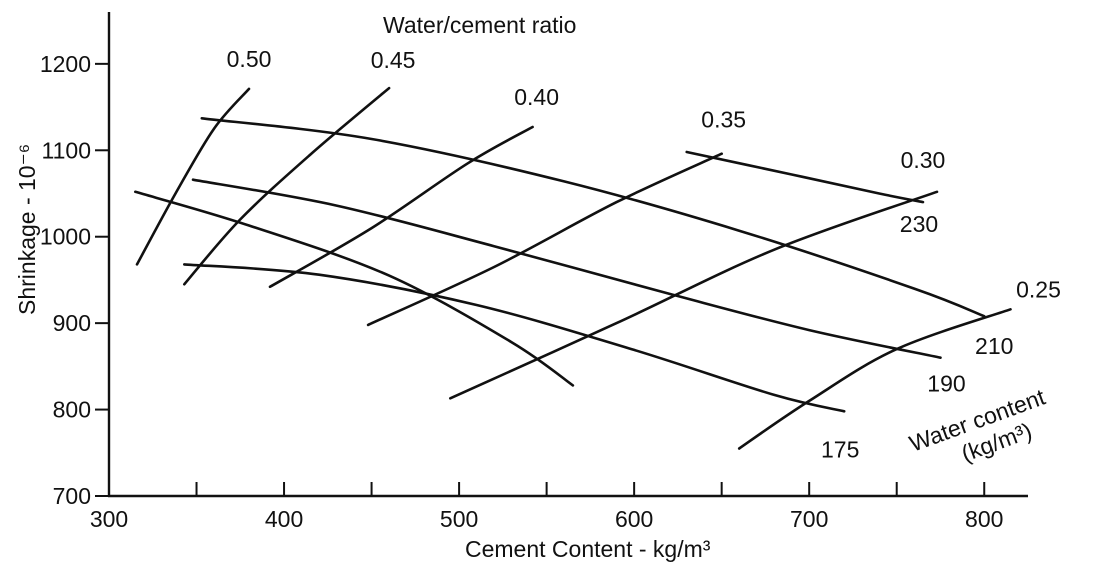 The width and height of the screenshot is (1114, 564). Describe the element at coordinates (723, 120) in the screenshot. I see `curve-label-water_cement_ratio-035: 0.35` at that location.